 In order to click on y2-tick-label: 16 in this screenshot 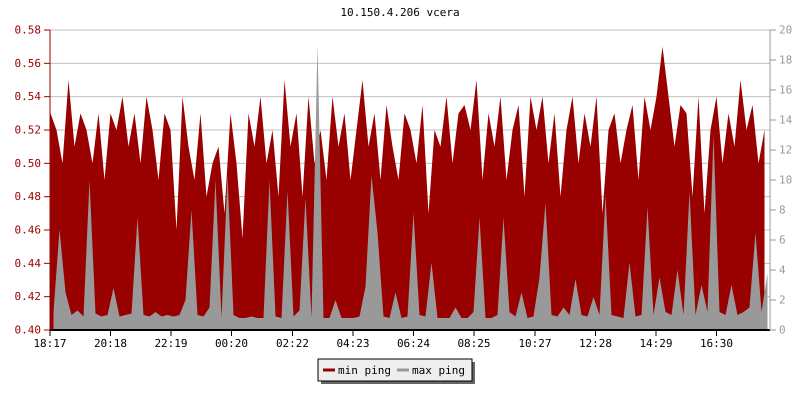, I will do `click(785, 90)`.